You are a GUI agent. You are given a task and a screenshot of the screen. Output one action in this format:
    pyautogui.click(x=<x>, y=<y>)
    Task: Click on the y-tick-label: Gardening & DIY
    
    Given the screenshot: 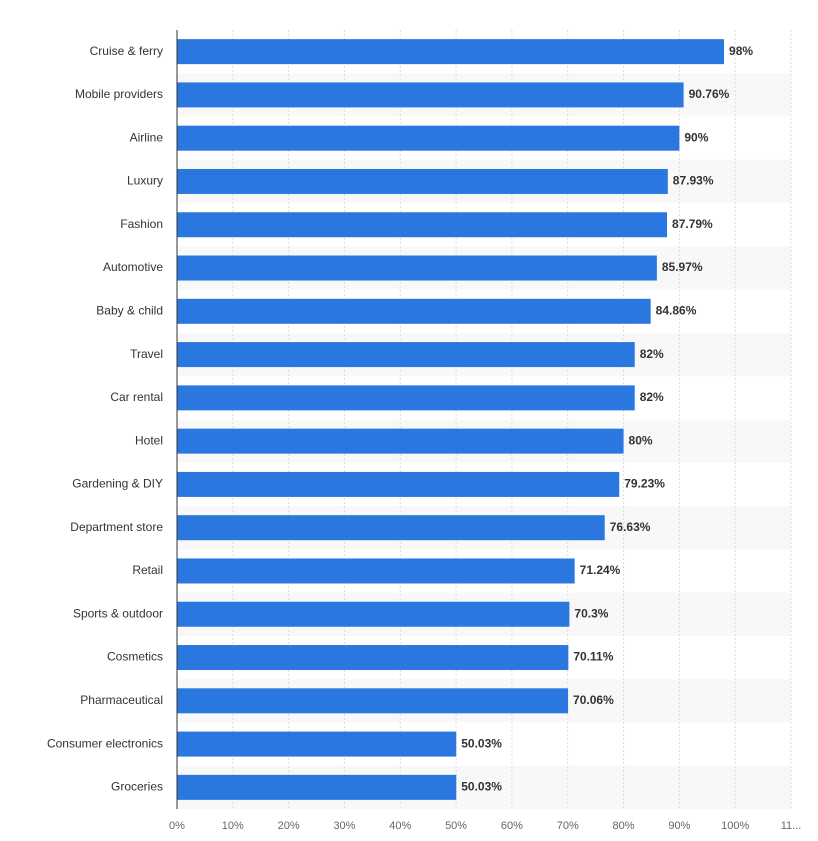 What is the action you would take?
    pyautogui.click(x=117, y=484)
    